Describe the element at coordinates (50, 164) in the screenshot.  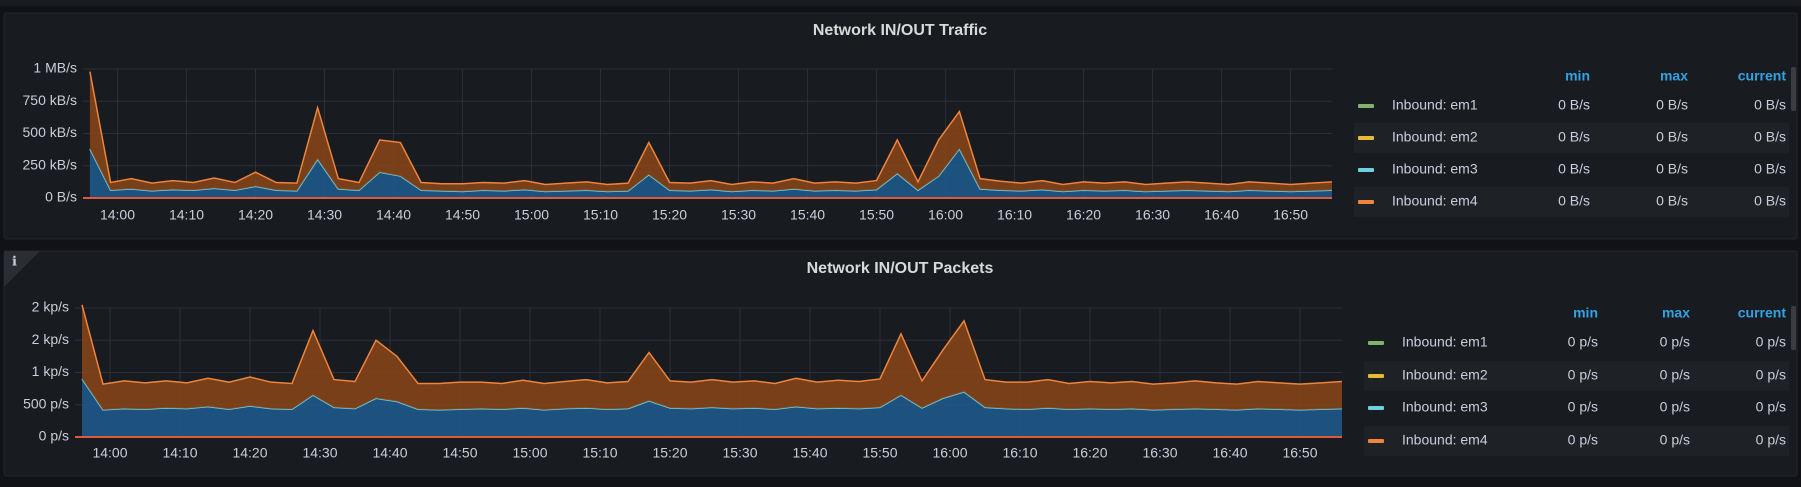
I see `y-tick-label: 250 kB/s` at that location.